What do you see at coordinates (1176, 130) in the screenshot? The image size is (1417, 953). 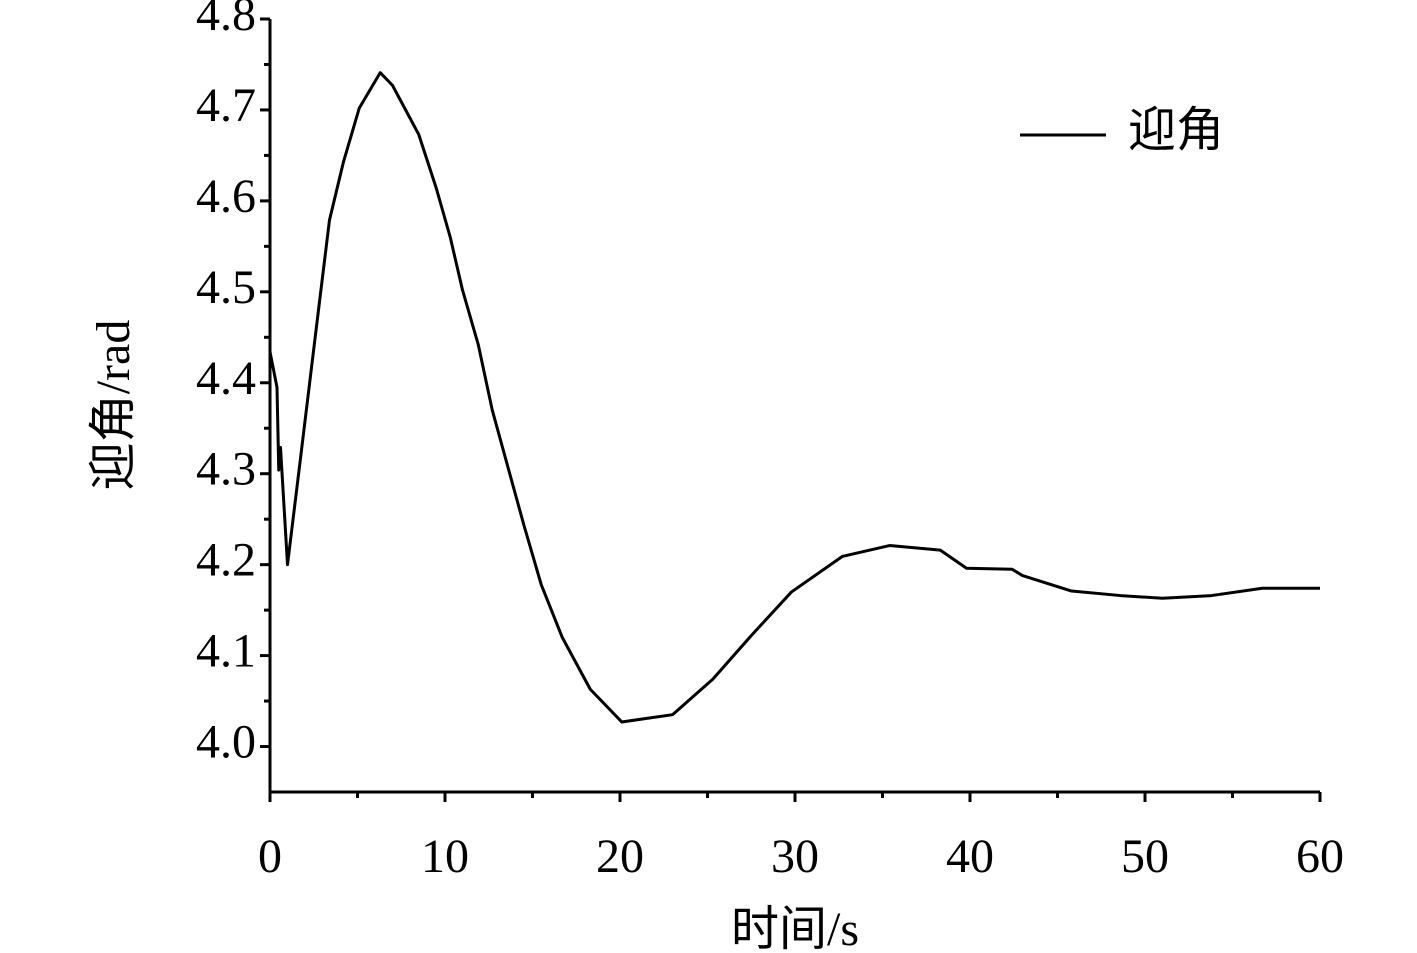 I see `legend-label: 迎角` at bounding box center [1176, 130].